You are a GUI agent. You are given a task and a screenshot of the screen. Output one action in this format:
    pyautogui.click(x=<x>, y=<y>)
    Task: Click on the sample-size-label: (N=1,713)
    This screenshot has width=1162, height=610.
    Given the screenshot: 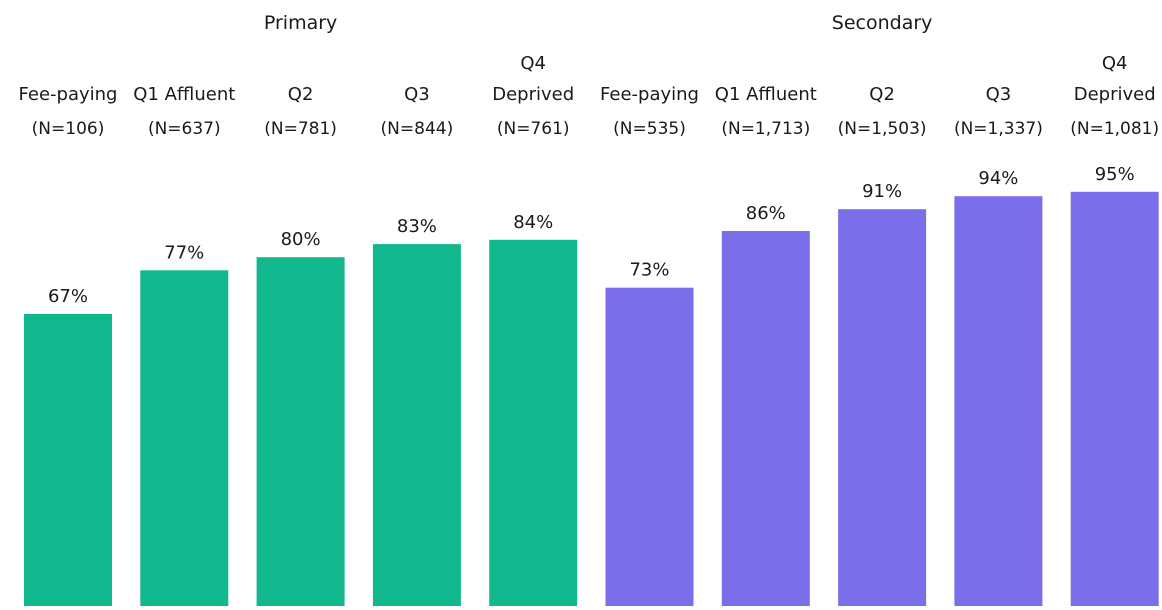 What is the action you would take?
    pyautogui.click(x=765, y=129)
    